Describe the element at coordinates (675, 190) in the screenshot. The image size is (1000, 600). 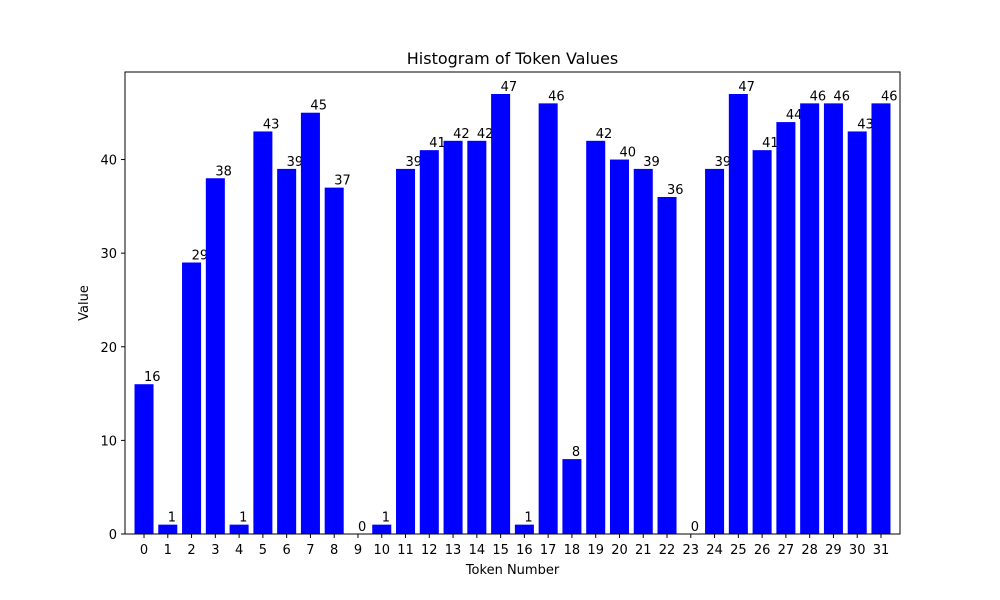
I see `data-label-22: 36` at that location.